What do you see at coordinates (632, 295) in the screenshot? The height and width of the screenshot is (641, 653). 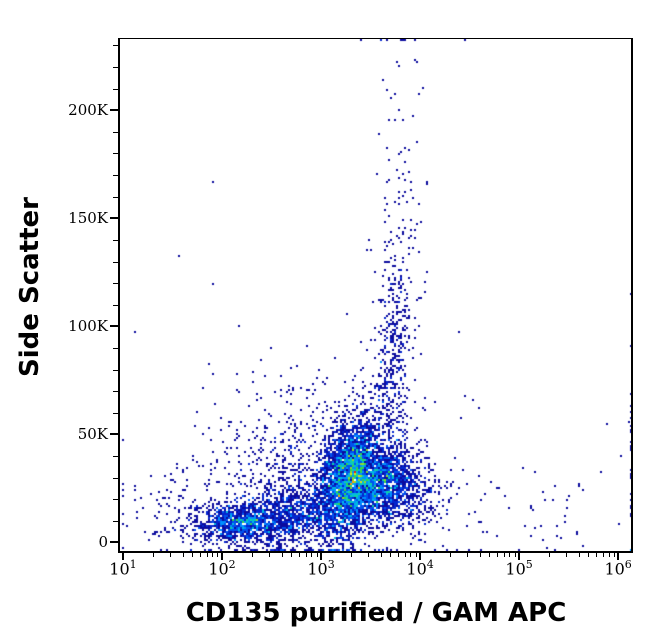 I see `plot-right-border` at bounding box center [632, 295].